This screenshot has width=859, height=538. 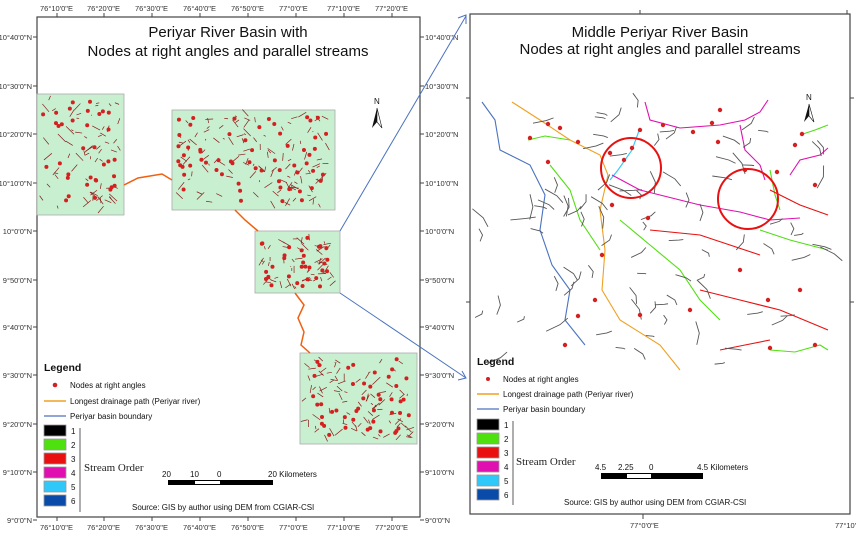 I want to click on svg-text: Periyar basin boundary, so click(x=544, y=409).